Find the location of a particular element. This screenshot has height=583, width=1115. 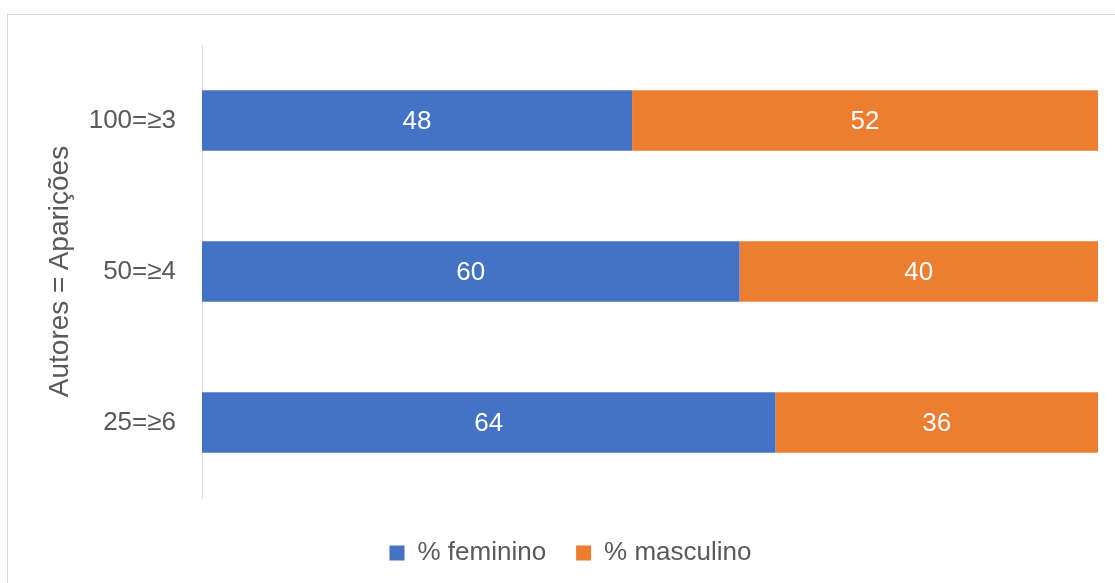

legend-label: % masculino is located at coordinates (678, 551).